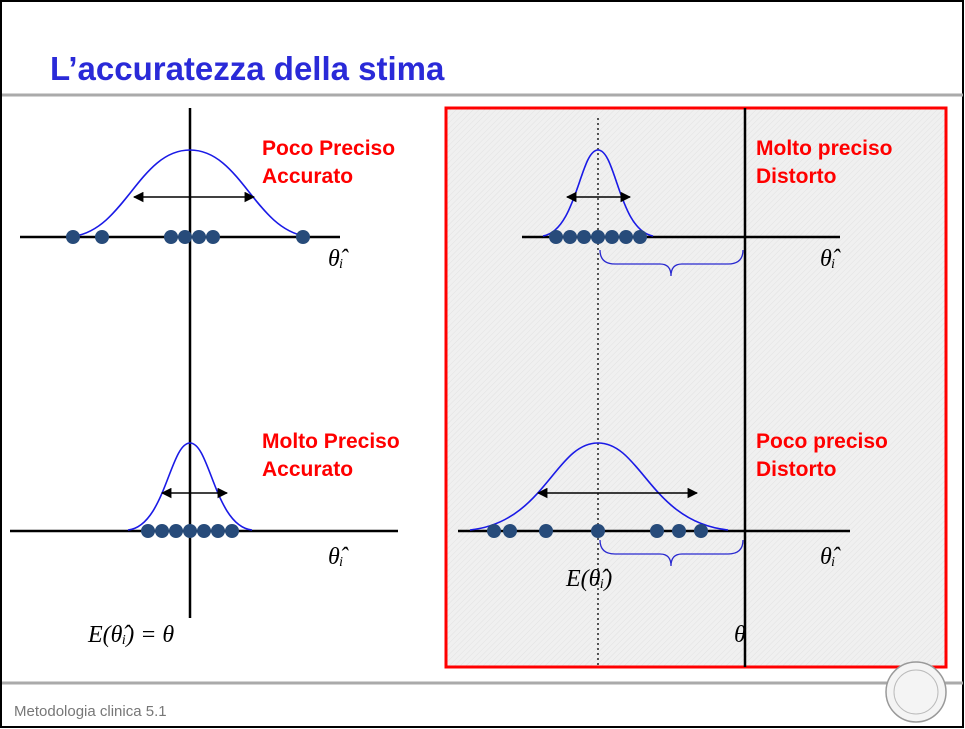 Image resolution: width=965 pixels, height=729 pixels. I want to click on label: Poco preciso, so click(822, 441).